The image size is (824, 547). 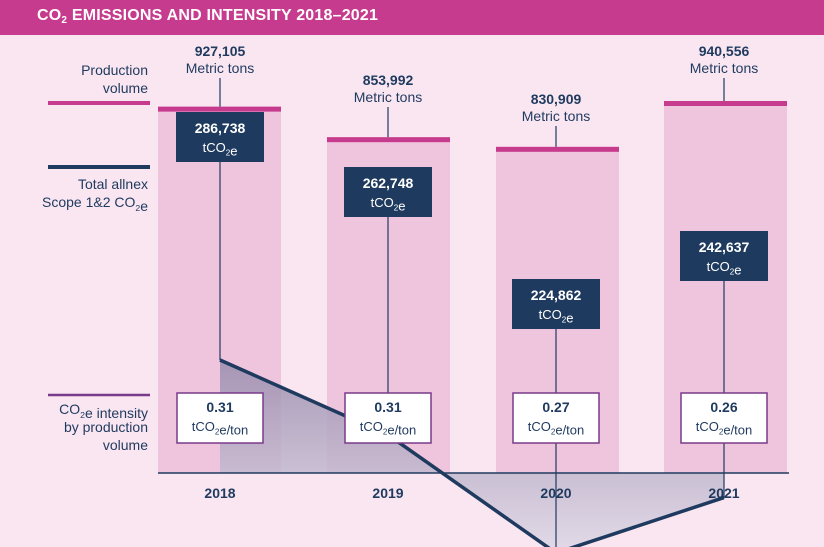 I want to click on emissions-unit-label-2019: tCO2e, so click(x=388, y=204).